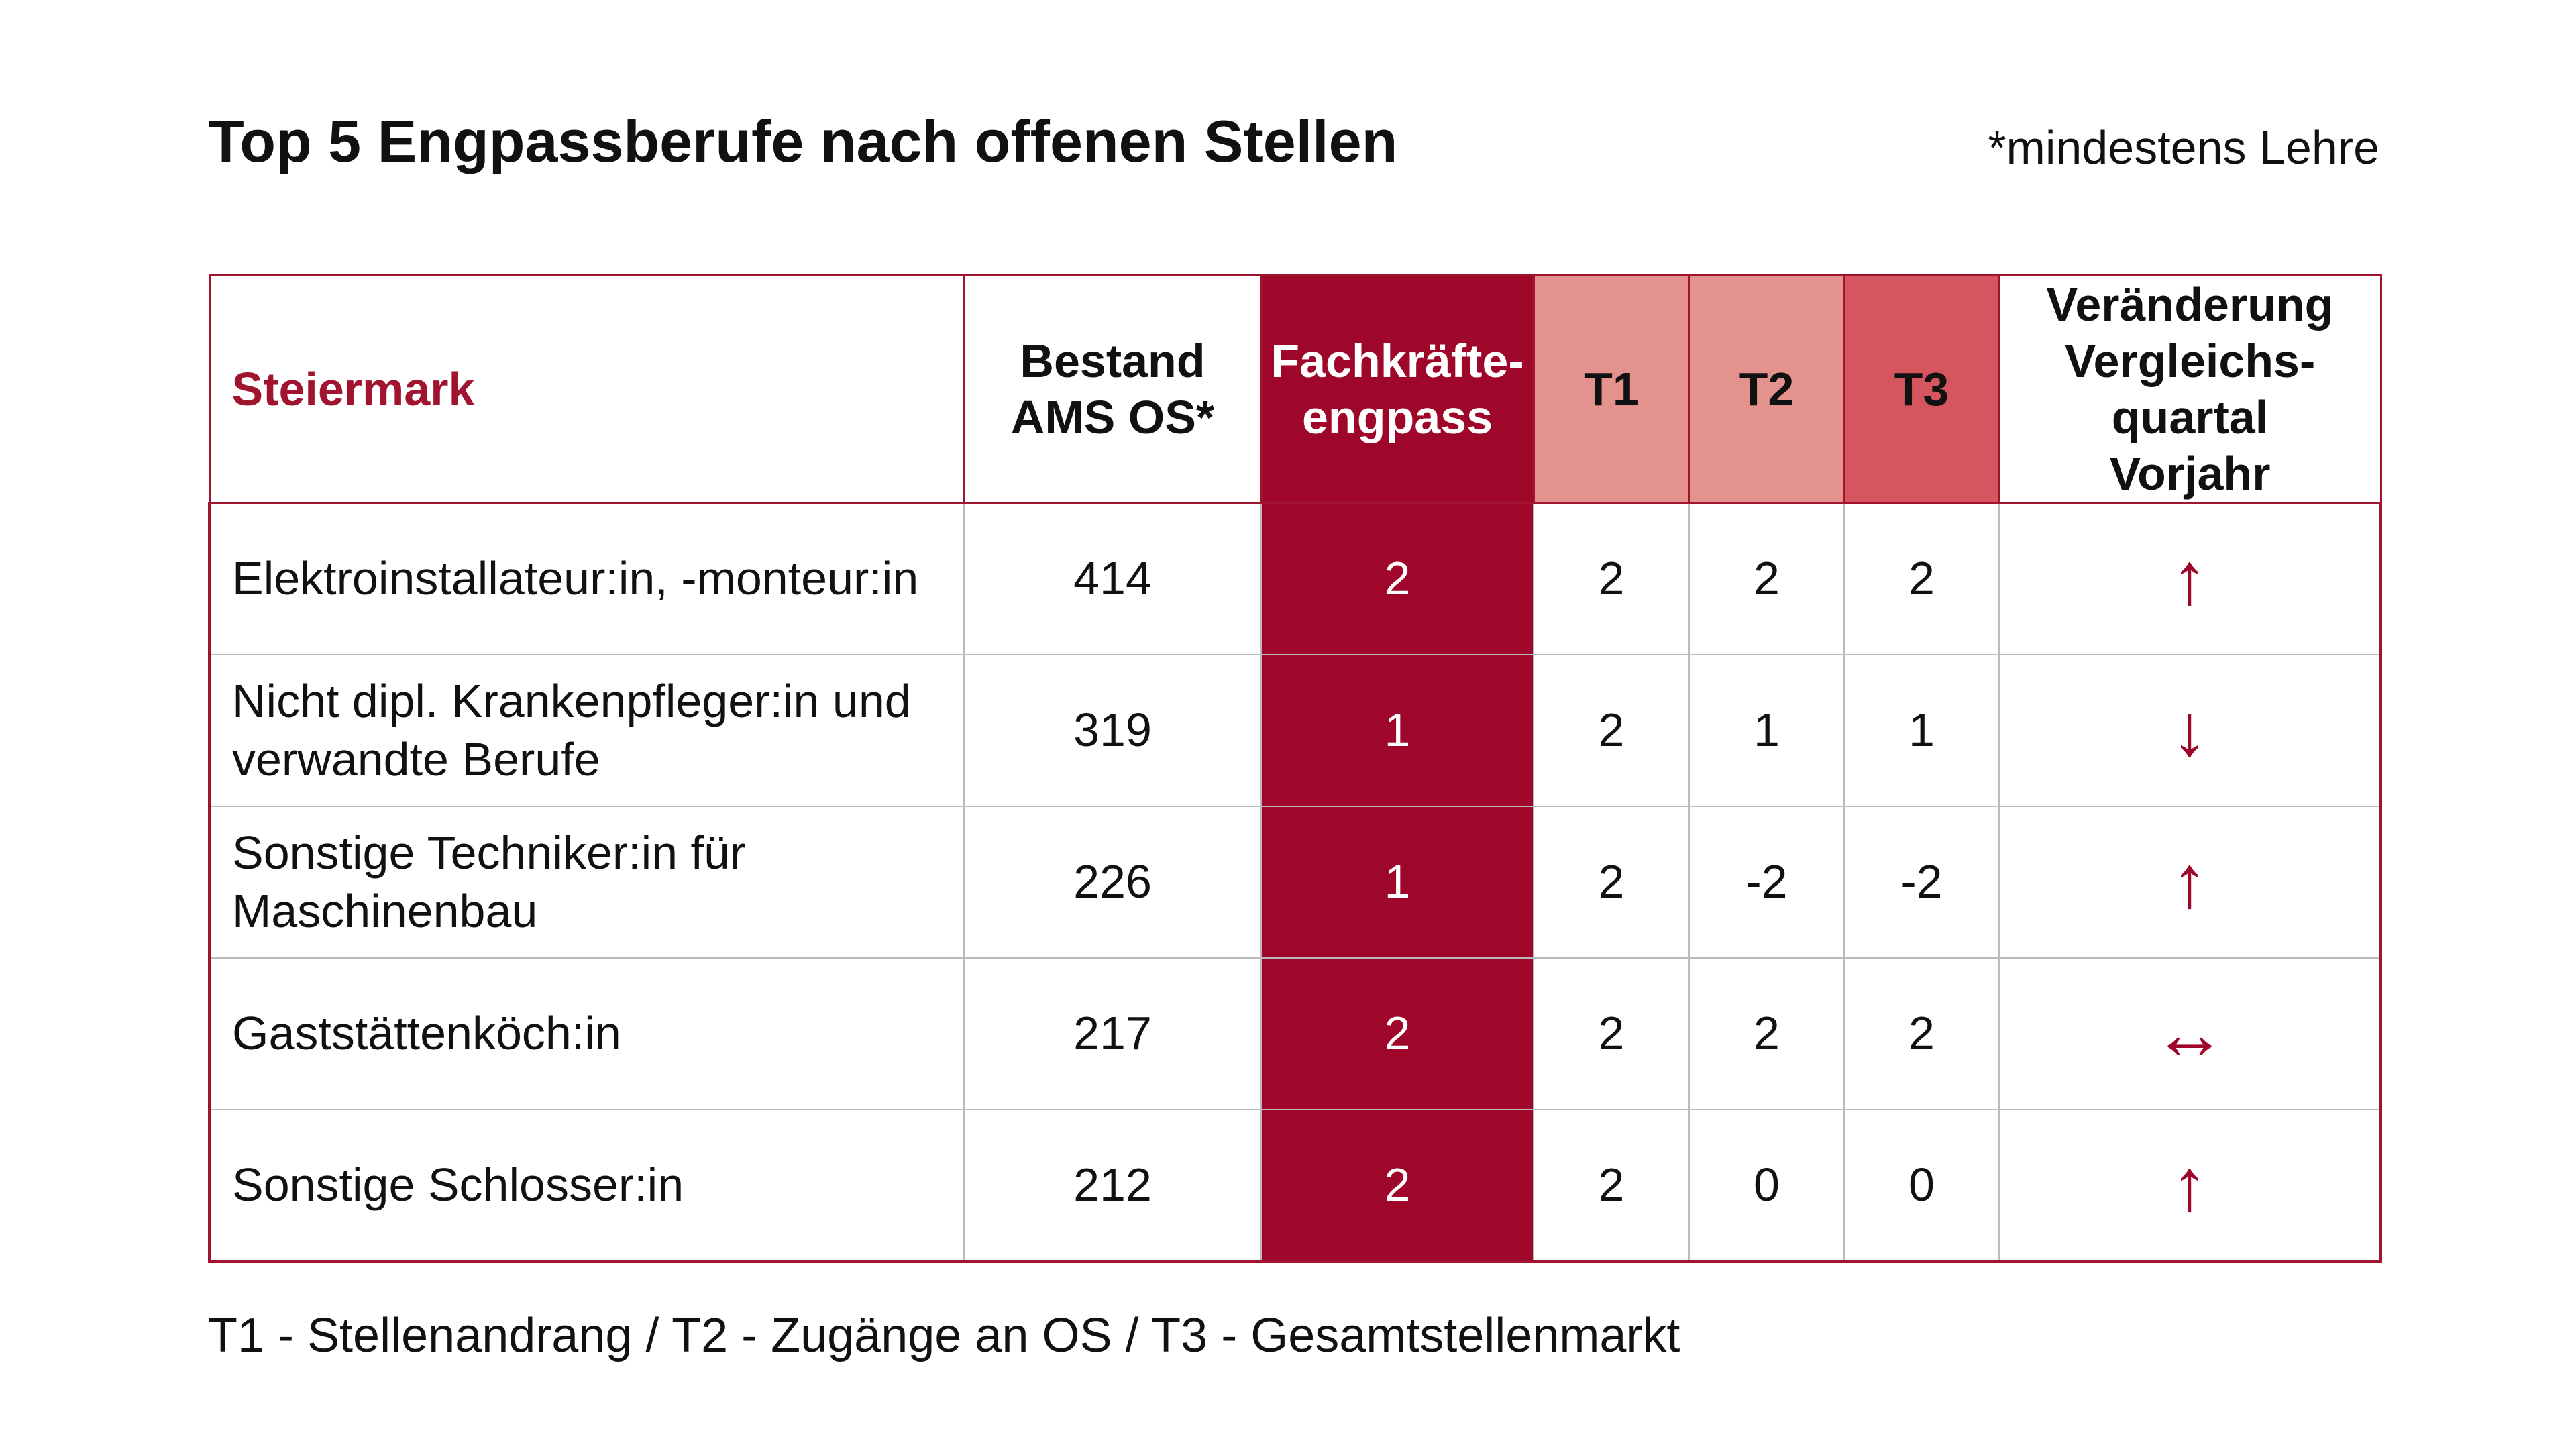 This screenshot has height=1449, width=2576. Describe the element at coordinates (2190, 730) in the screenshot. I see `arrow-down-icon: ↓` at that location.